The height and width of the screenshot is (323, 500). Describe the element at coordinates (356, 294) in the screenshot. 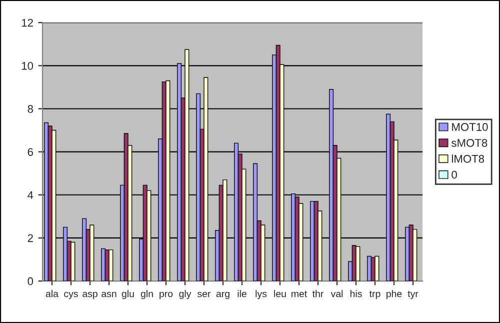

I see `x-tick-label: his` at that location.